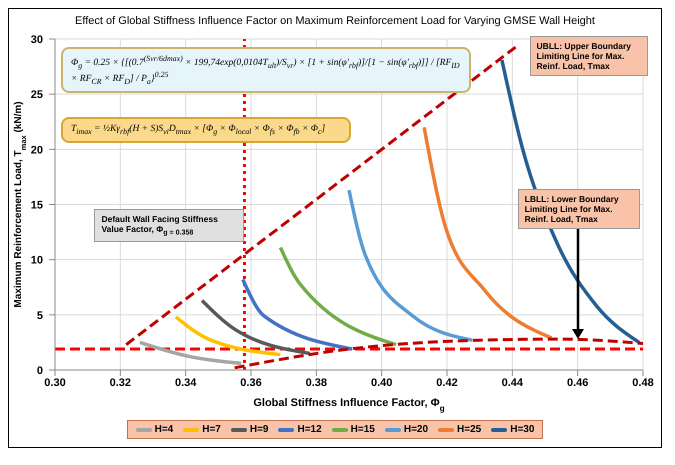 This screenshot has width=675, height=465. Describe the element at coordinates (447, 382) in the screenshot. I see `x-tick-label: 0.42` at that location.